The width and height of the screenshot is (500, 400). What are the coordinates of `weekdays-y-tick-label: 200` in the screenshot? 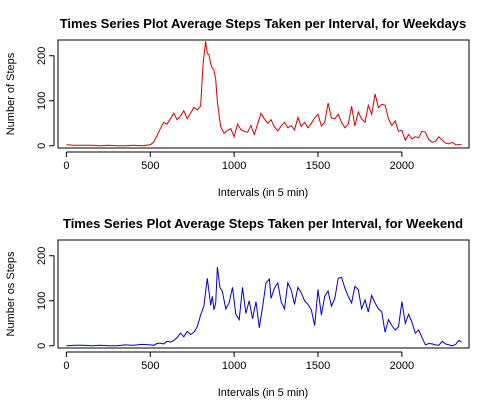 It's located at (42, 56).